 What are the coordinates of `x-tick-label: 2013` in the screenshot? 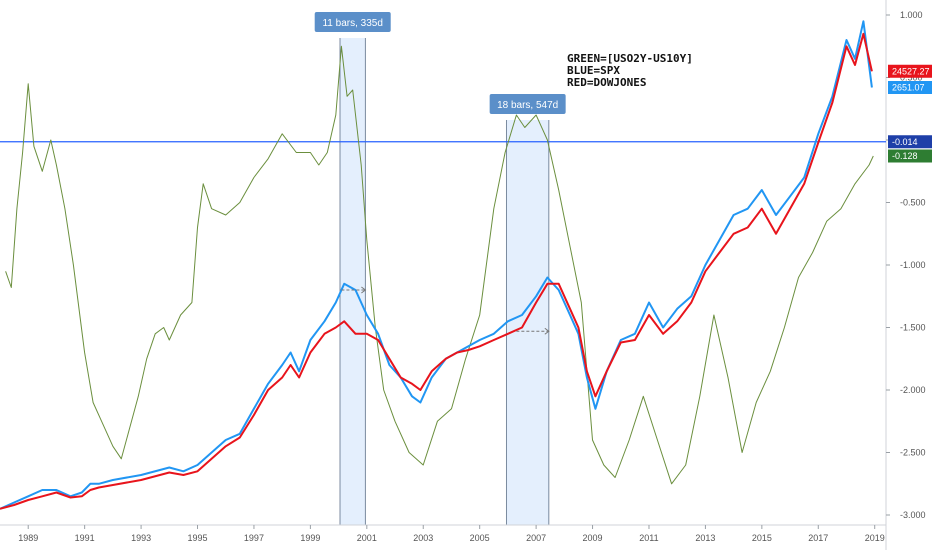 It's located at (705, 538).